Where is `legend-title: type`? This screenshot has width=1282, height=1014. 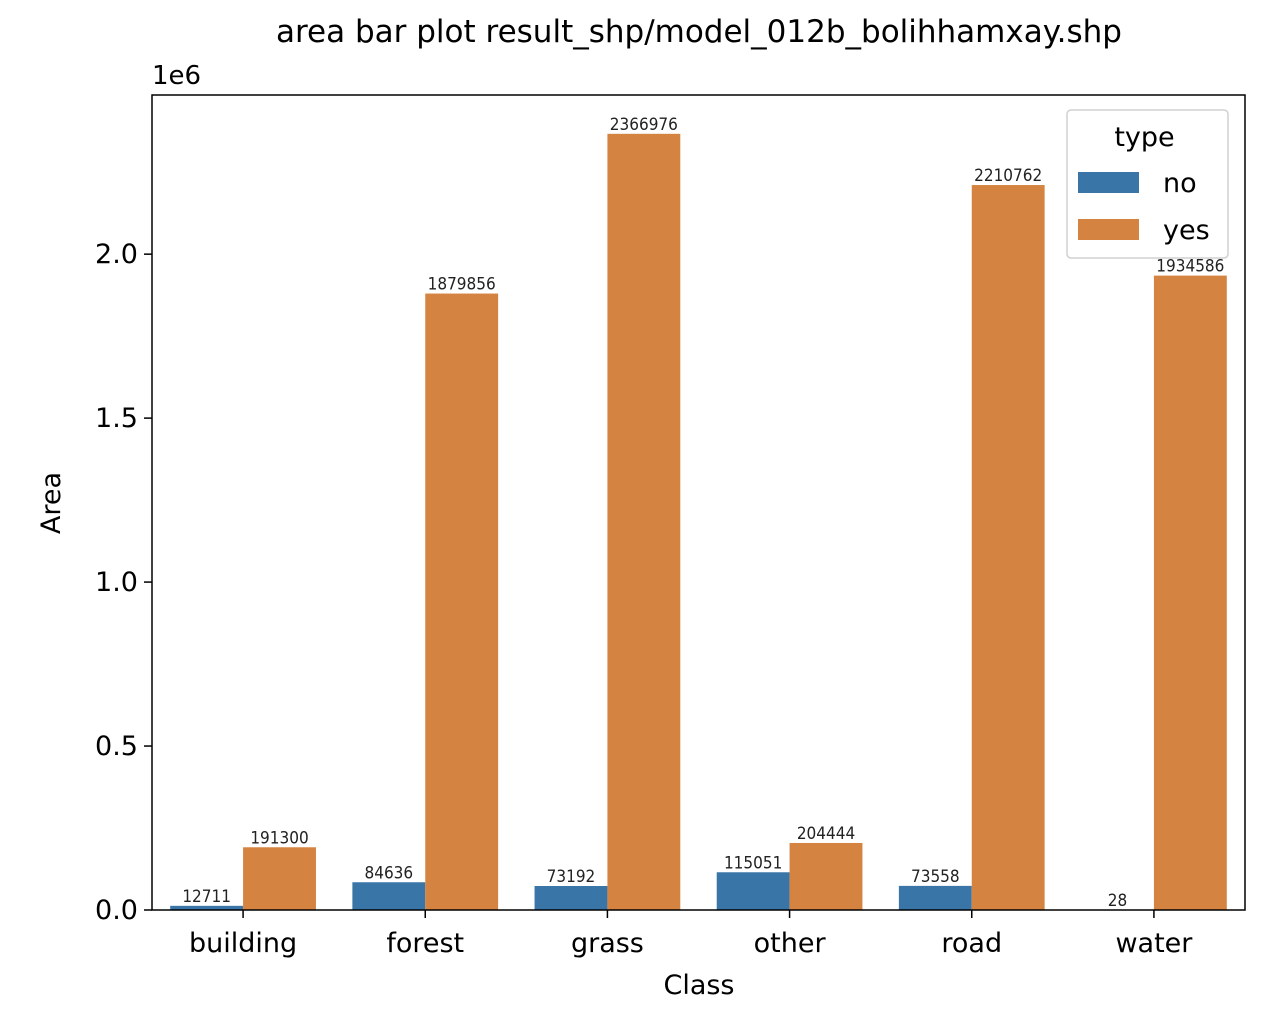 legend-title: type is located at coordinates (1144, 137).